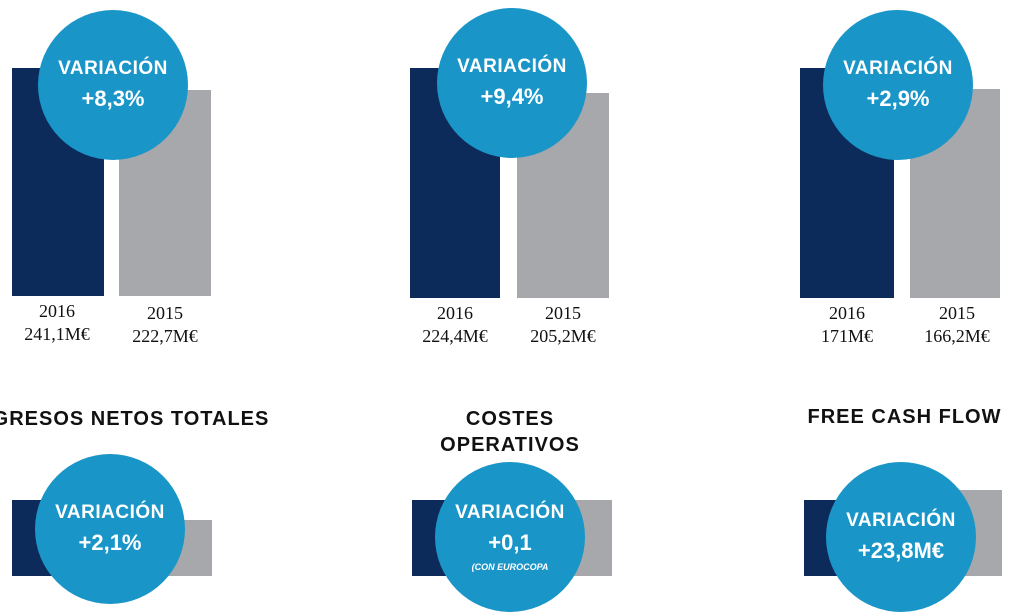 This screenshot has width=1024, height=612. What do you see at coordinates (57, 334) in the screenshot?
I see `value-label: 241,1M€` at bounding box center [57, 334].